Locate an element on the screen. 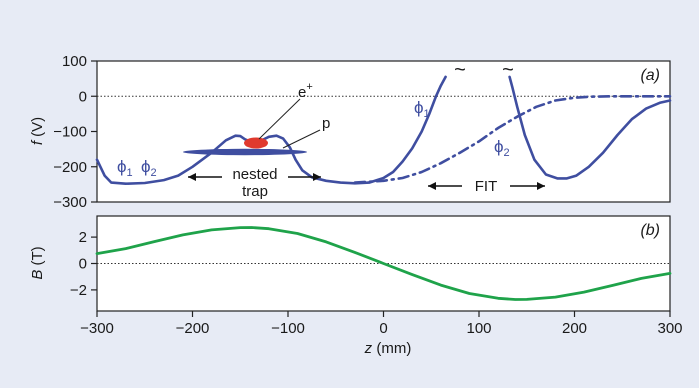  panel-b-x-ticks: −300 −200 −100 0 100 200 300 is located at coordinates (381, 324).